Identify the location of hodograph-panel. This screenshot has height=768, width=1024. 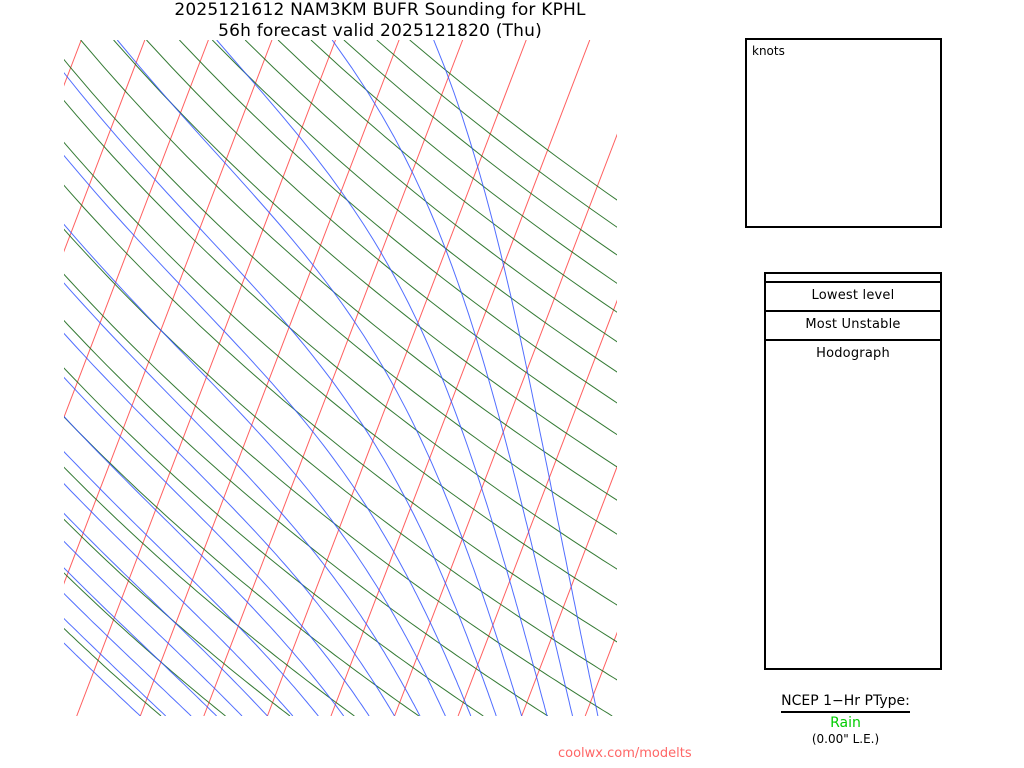
(843, 133).